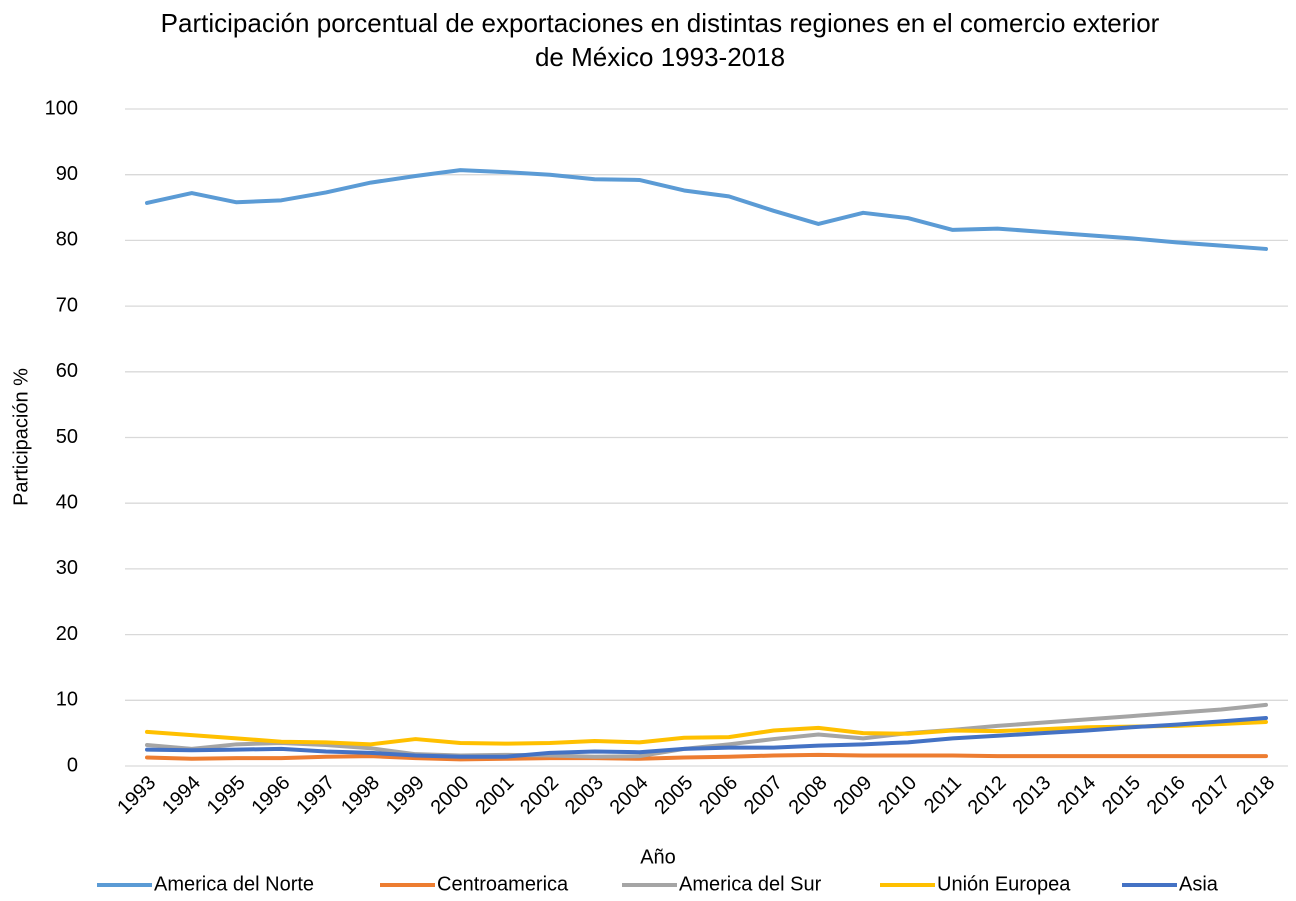 The image size is (1296, 901). Describe the element at coordinates (943, 795) in the screenshot. I see `x-tick-label: 2011` at that location.